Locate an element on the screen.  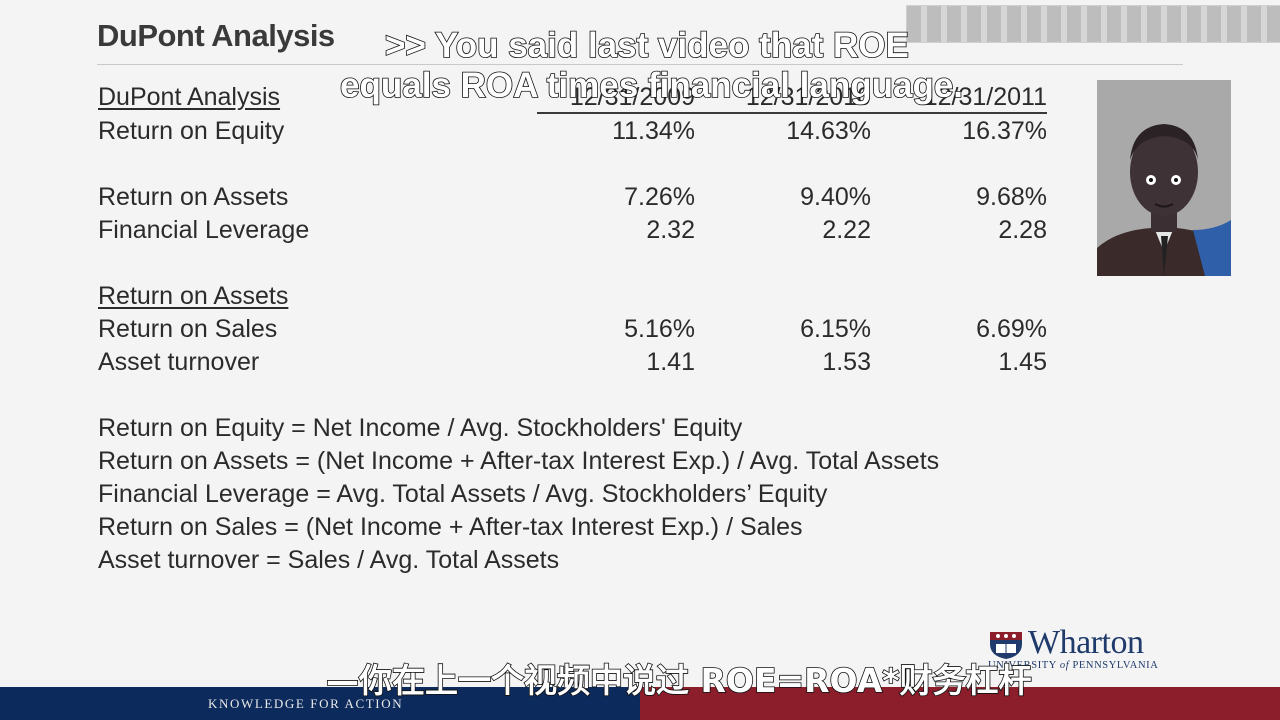
leverage-2010: 2.22 is located at coordinates (846, 230).